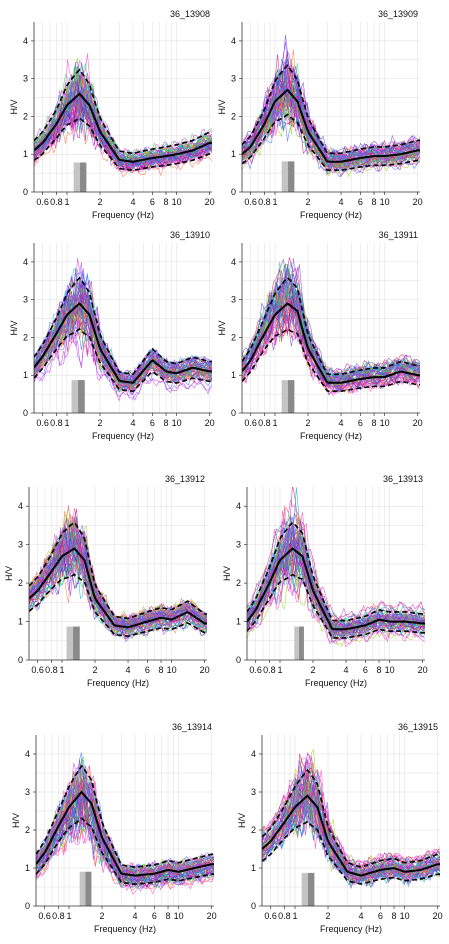 The image size is (449, 944). What do you see at coordinates (190, 14) in the screenshot?
I see `station-title: 36_13908` at bounding box center [190, 14].